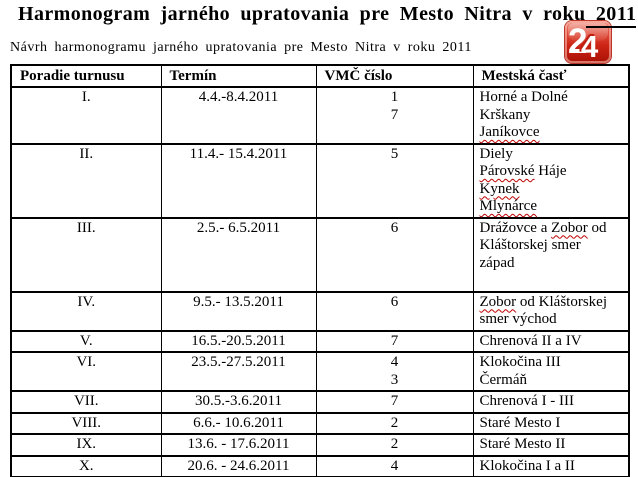 Image resolution: width=638 pixels, height=477 pixels. I want to click on cell-termin: 4.4.-8.4.2011, so click(238, 115).